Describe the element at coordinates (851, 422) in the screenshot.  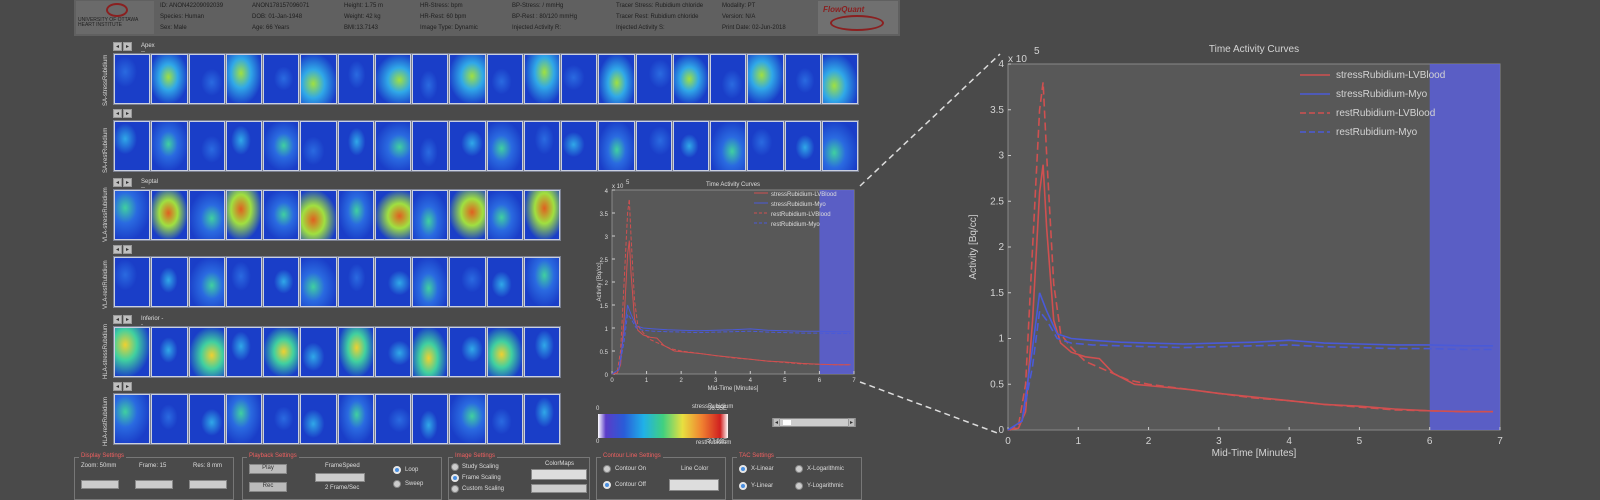
I see `slider-right-button: ▸` at that location.